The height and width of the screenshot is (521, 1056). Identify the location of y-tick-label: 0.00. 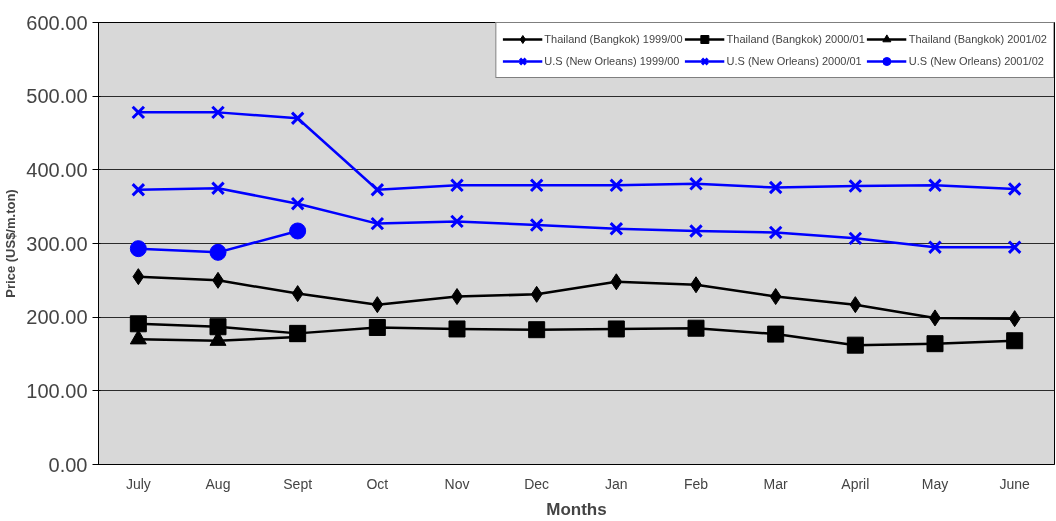
(68, 464).